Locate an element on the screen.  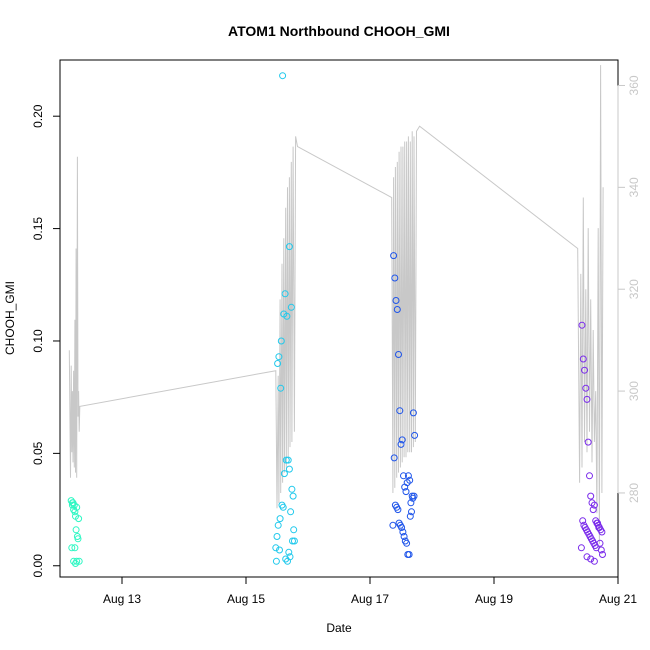
x-tick-label: Aug 17 is located at coordinates (370, 599).